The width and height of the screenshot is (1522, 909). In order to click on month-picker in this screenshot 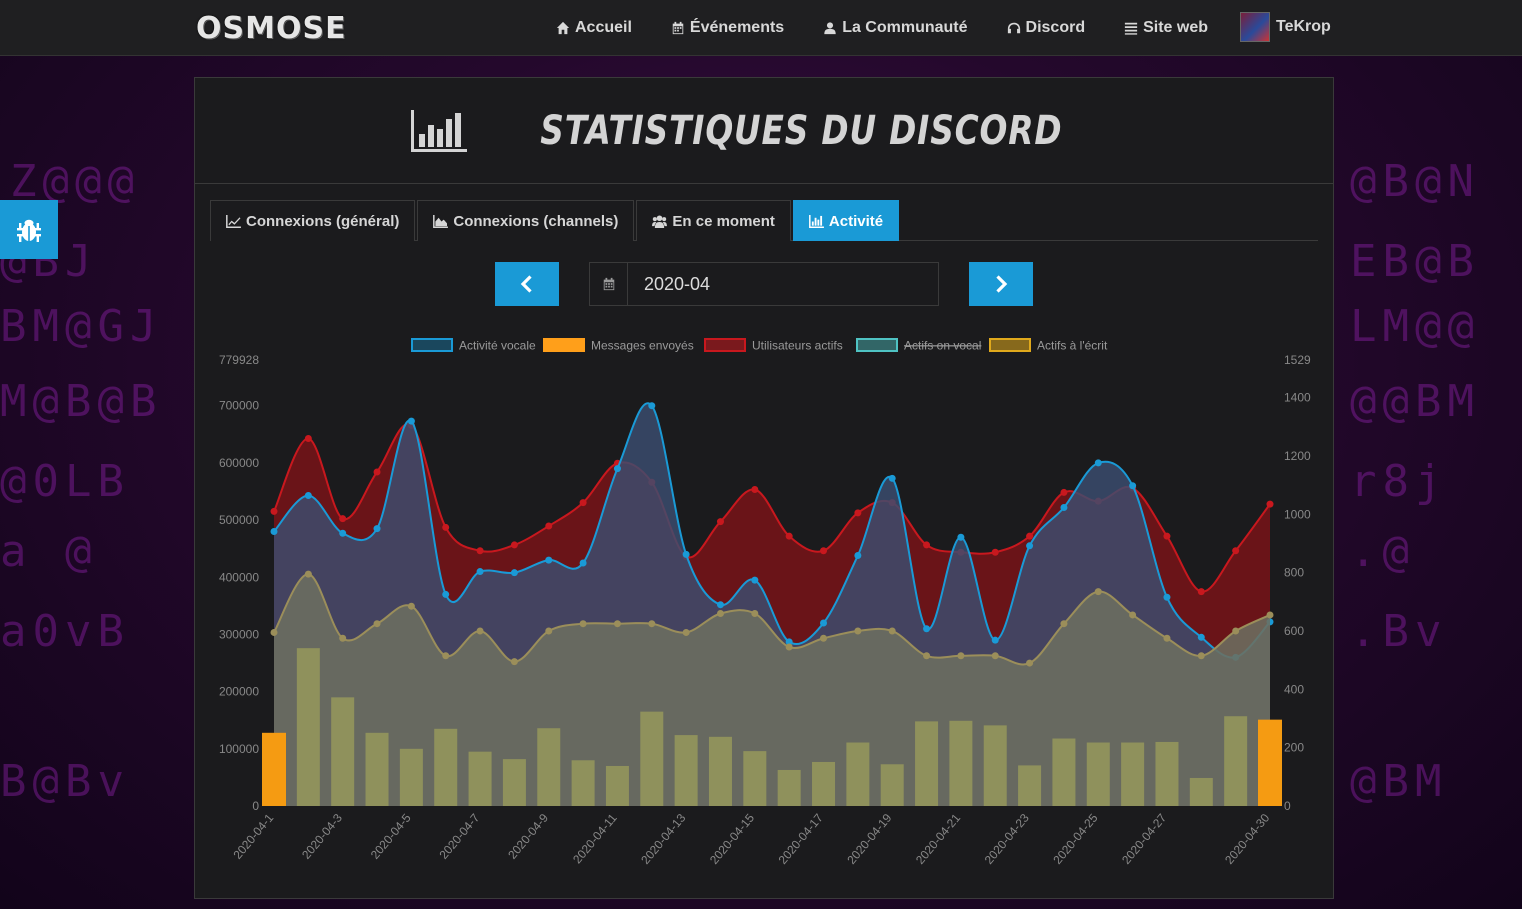, I will do `click(764, 284)`.